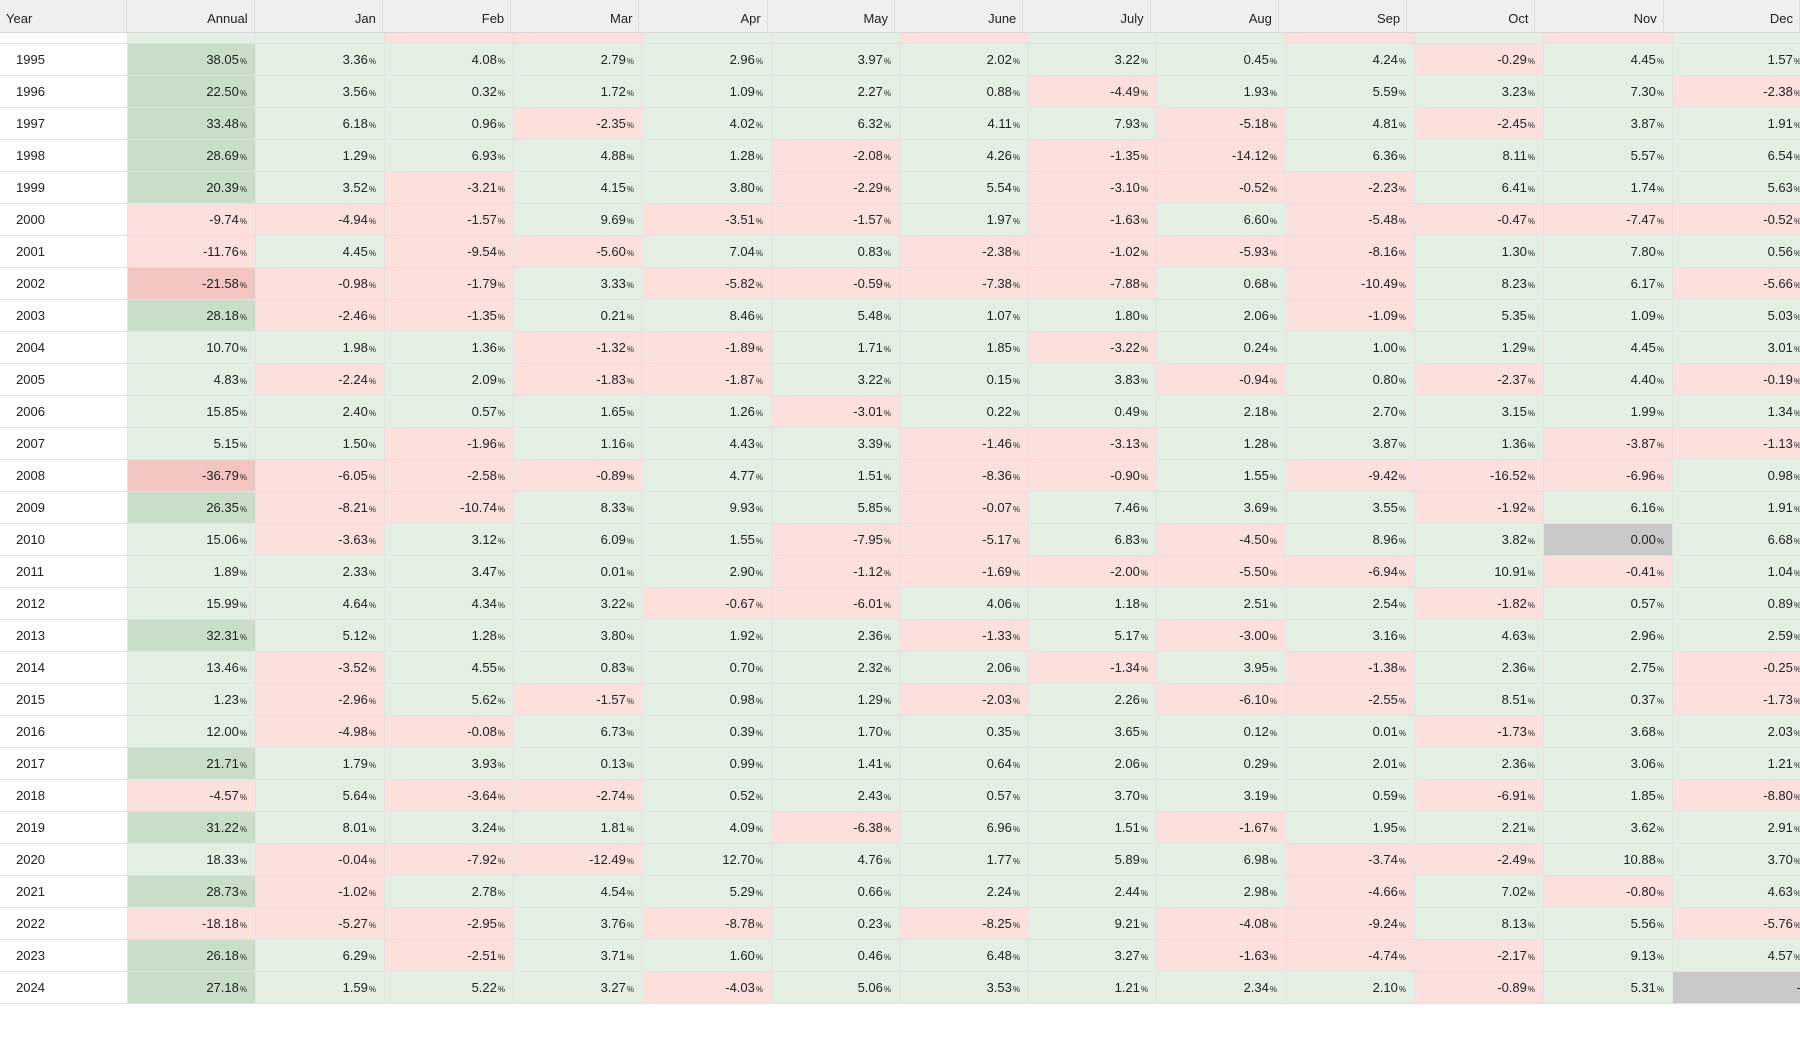 The image size is (1800, 1038). I want to click on monthly-return-cell: 3.06%, so click(1608, 763).